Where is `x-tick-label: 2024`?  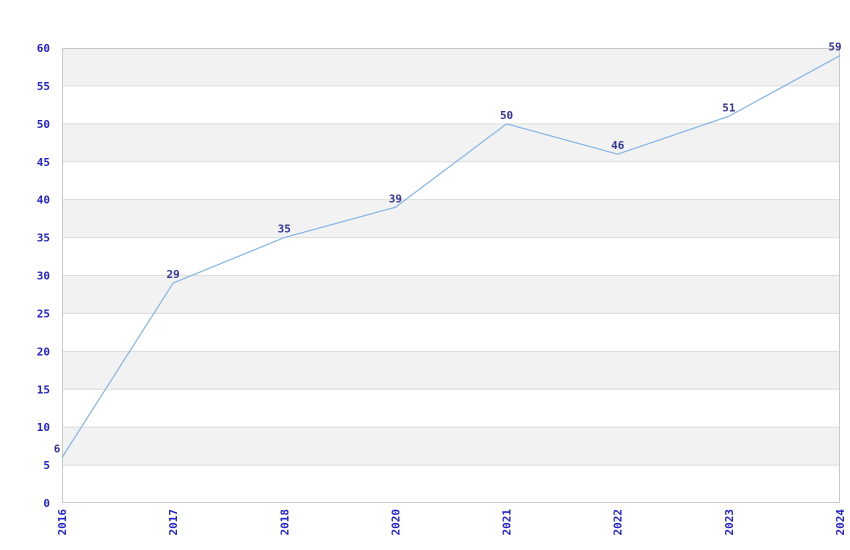 x-tick-label: 2024 is located at coordinates (840, 522).